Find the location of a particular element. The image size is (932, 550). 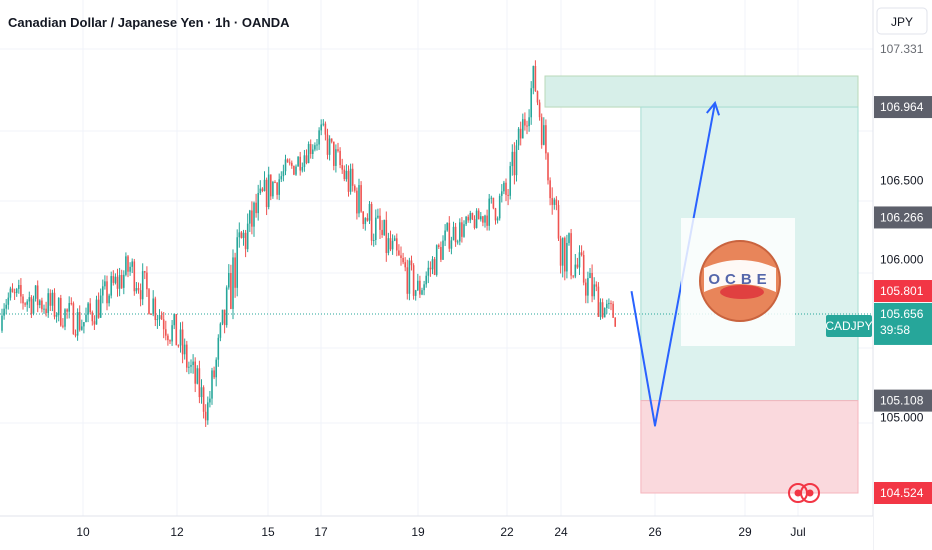

time-axis is located at coordinates (436, 533).